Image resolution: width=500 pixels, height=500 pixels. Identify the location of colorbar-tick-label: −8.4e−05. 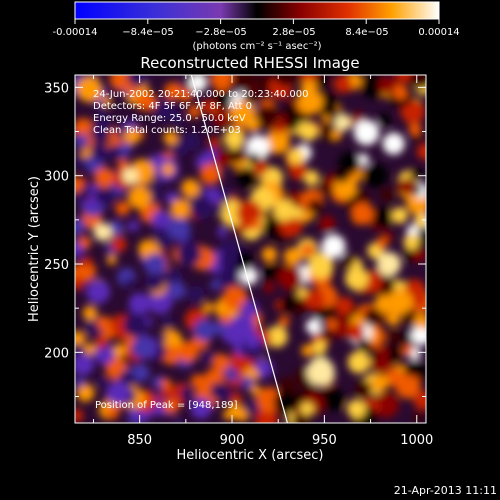
(148, 32).